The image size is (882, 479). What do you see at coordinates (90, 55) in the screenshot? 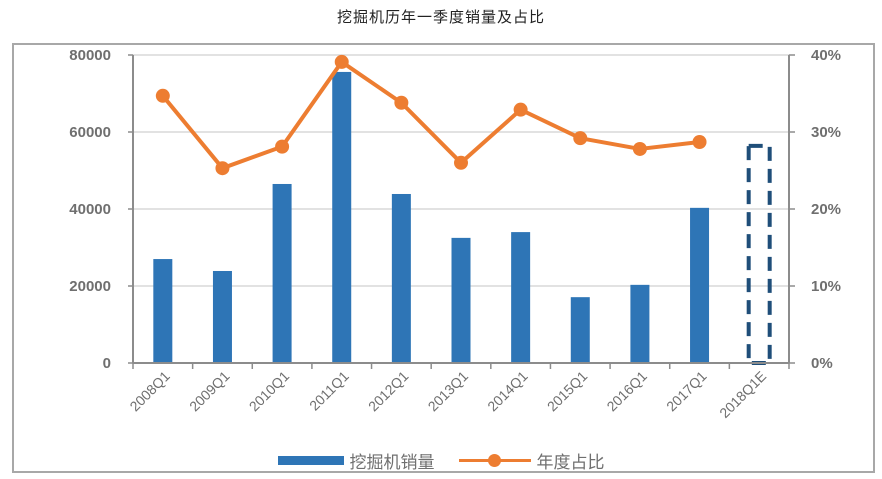
I see `left-axis-tick: 80000` at bounding box center [90, 55].